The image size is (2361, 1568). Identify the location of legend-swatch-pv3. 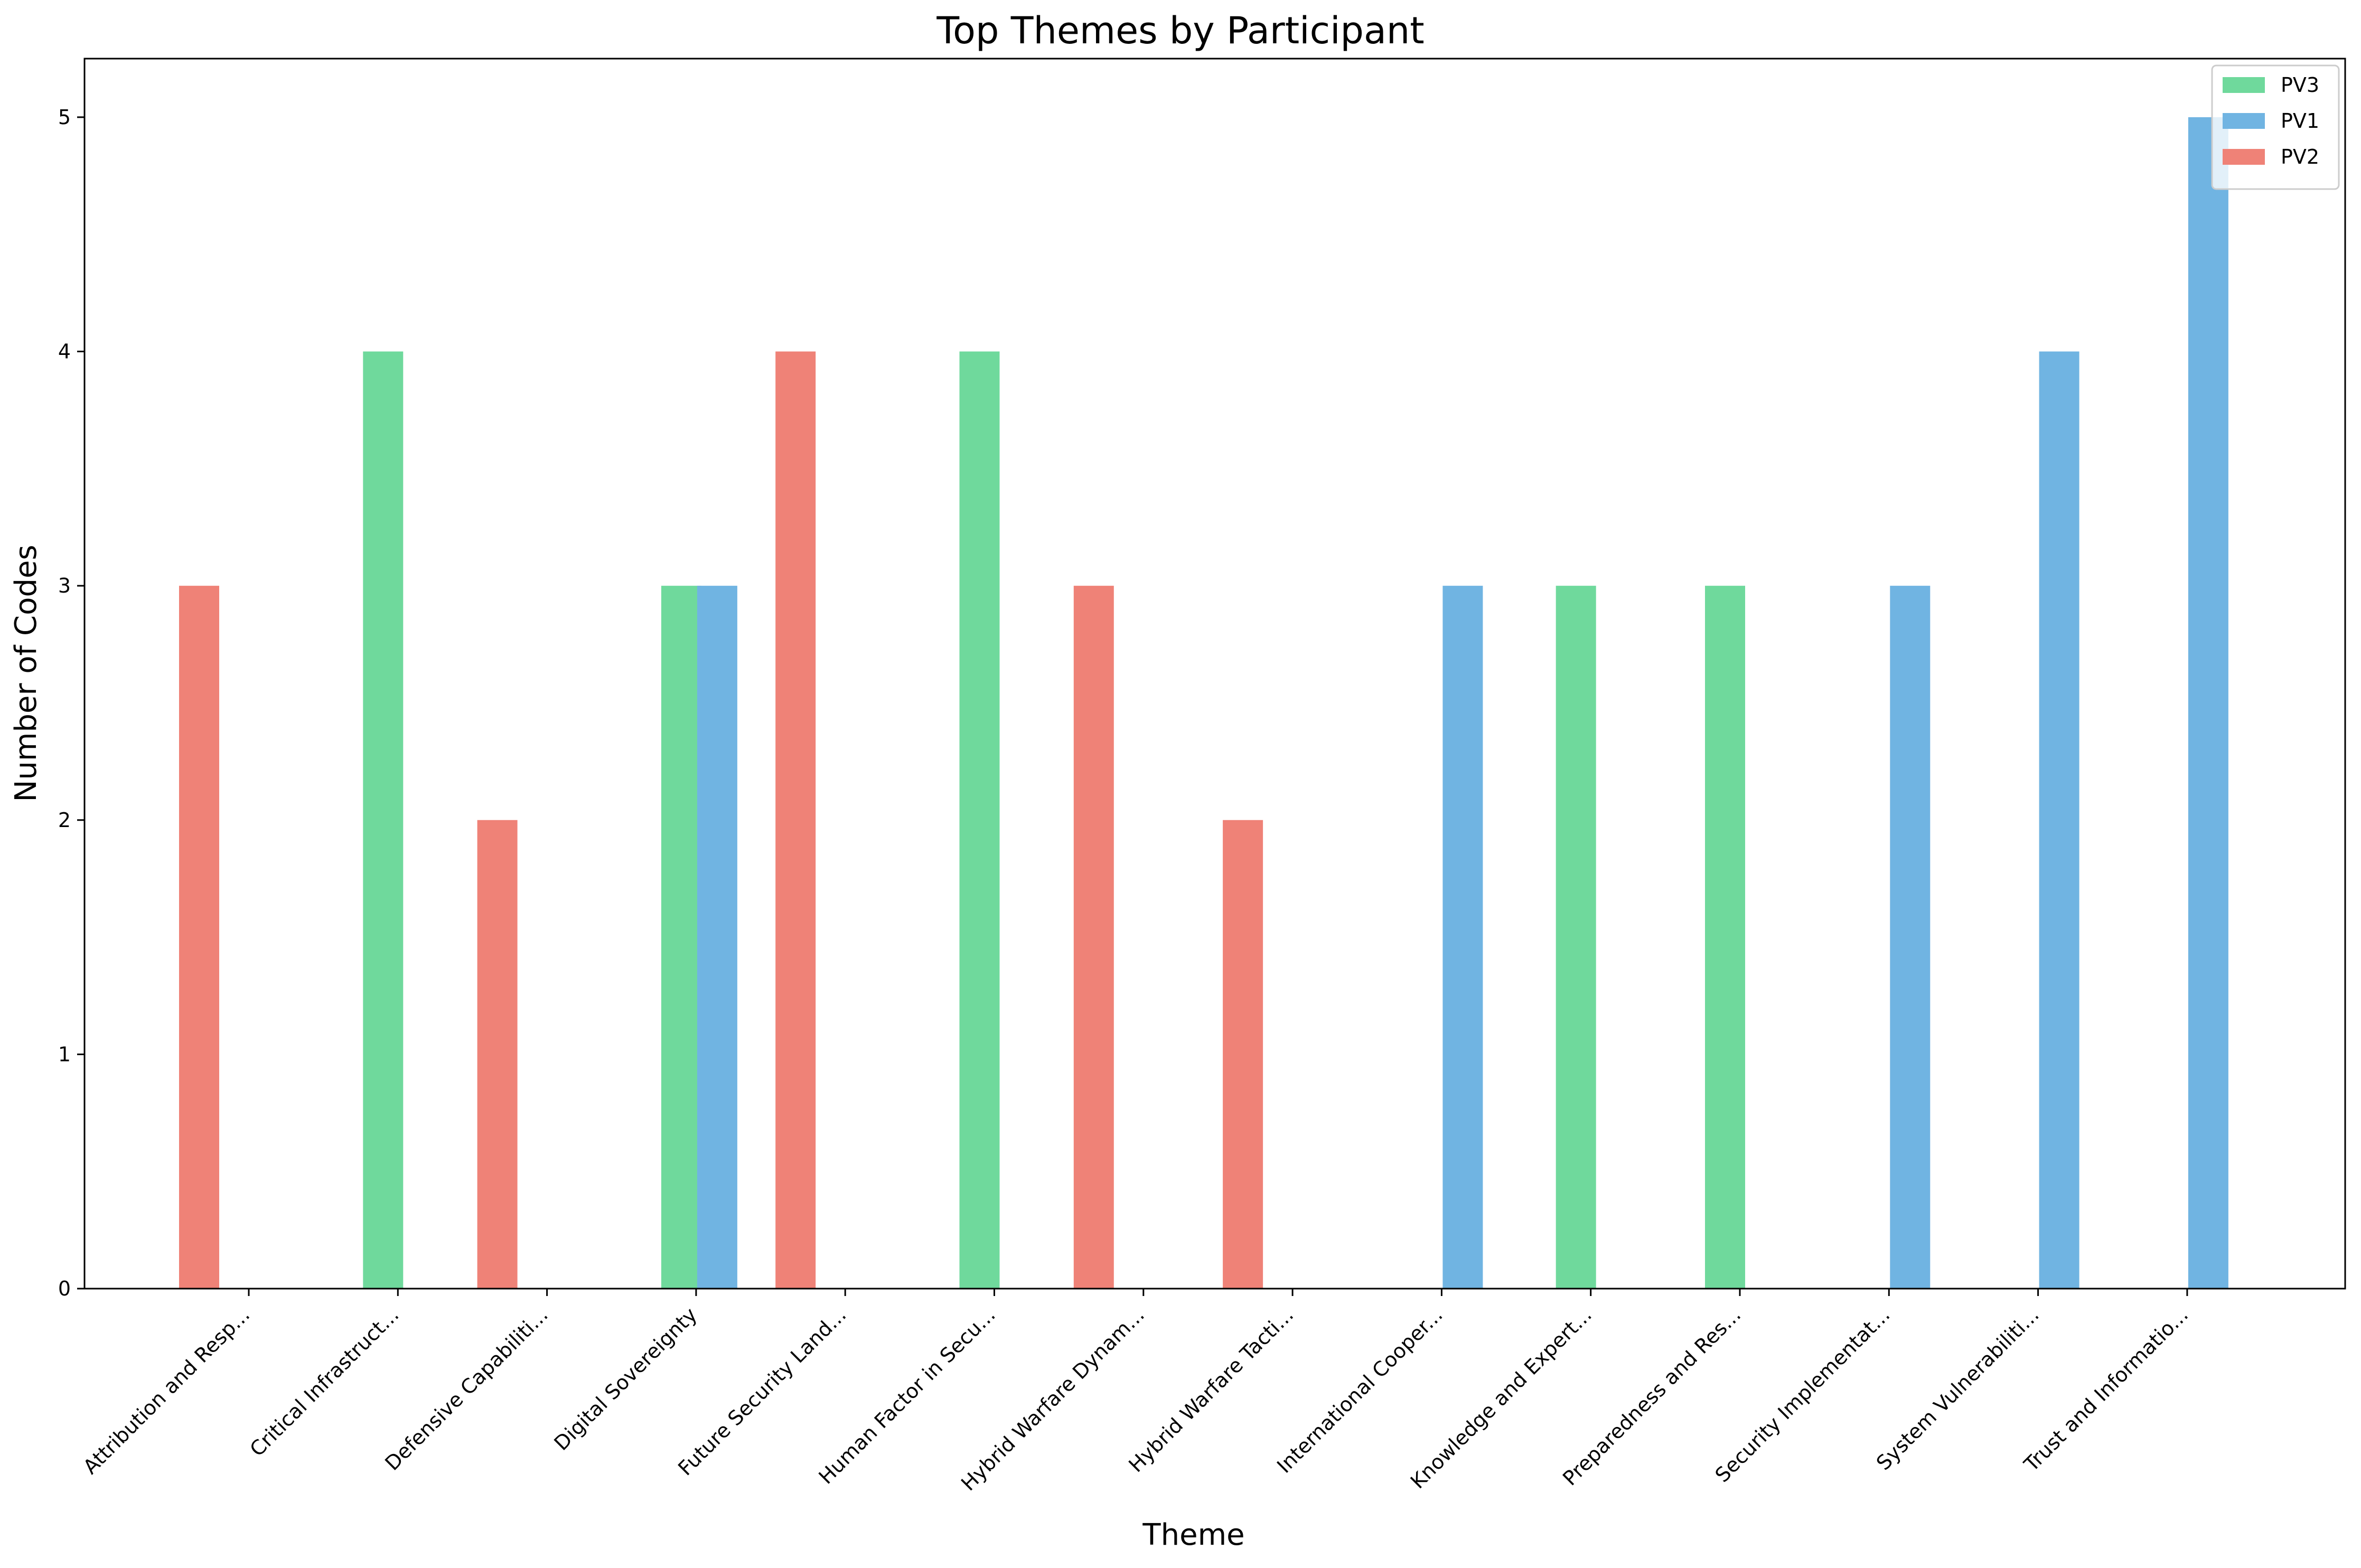
(2244, 85).